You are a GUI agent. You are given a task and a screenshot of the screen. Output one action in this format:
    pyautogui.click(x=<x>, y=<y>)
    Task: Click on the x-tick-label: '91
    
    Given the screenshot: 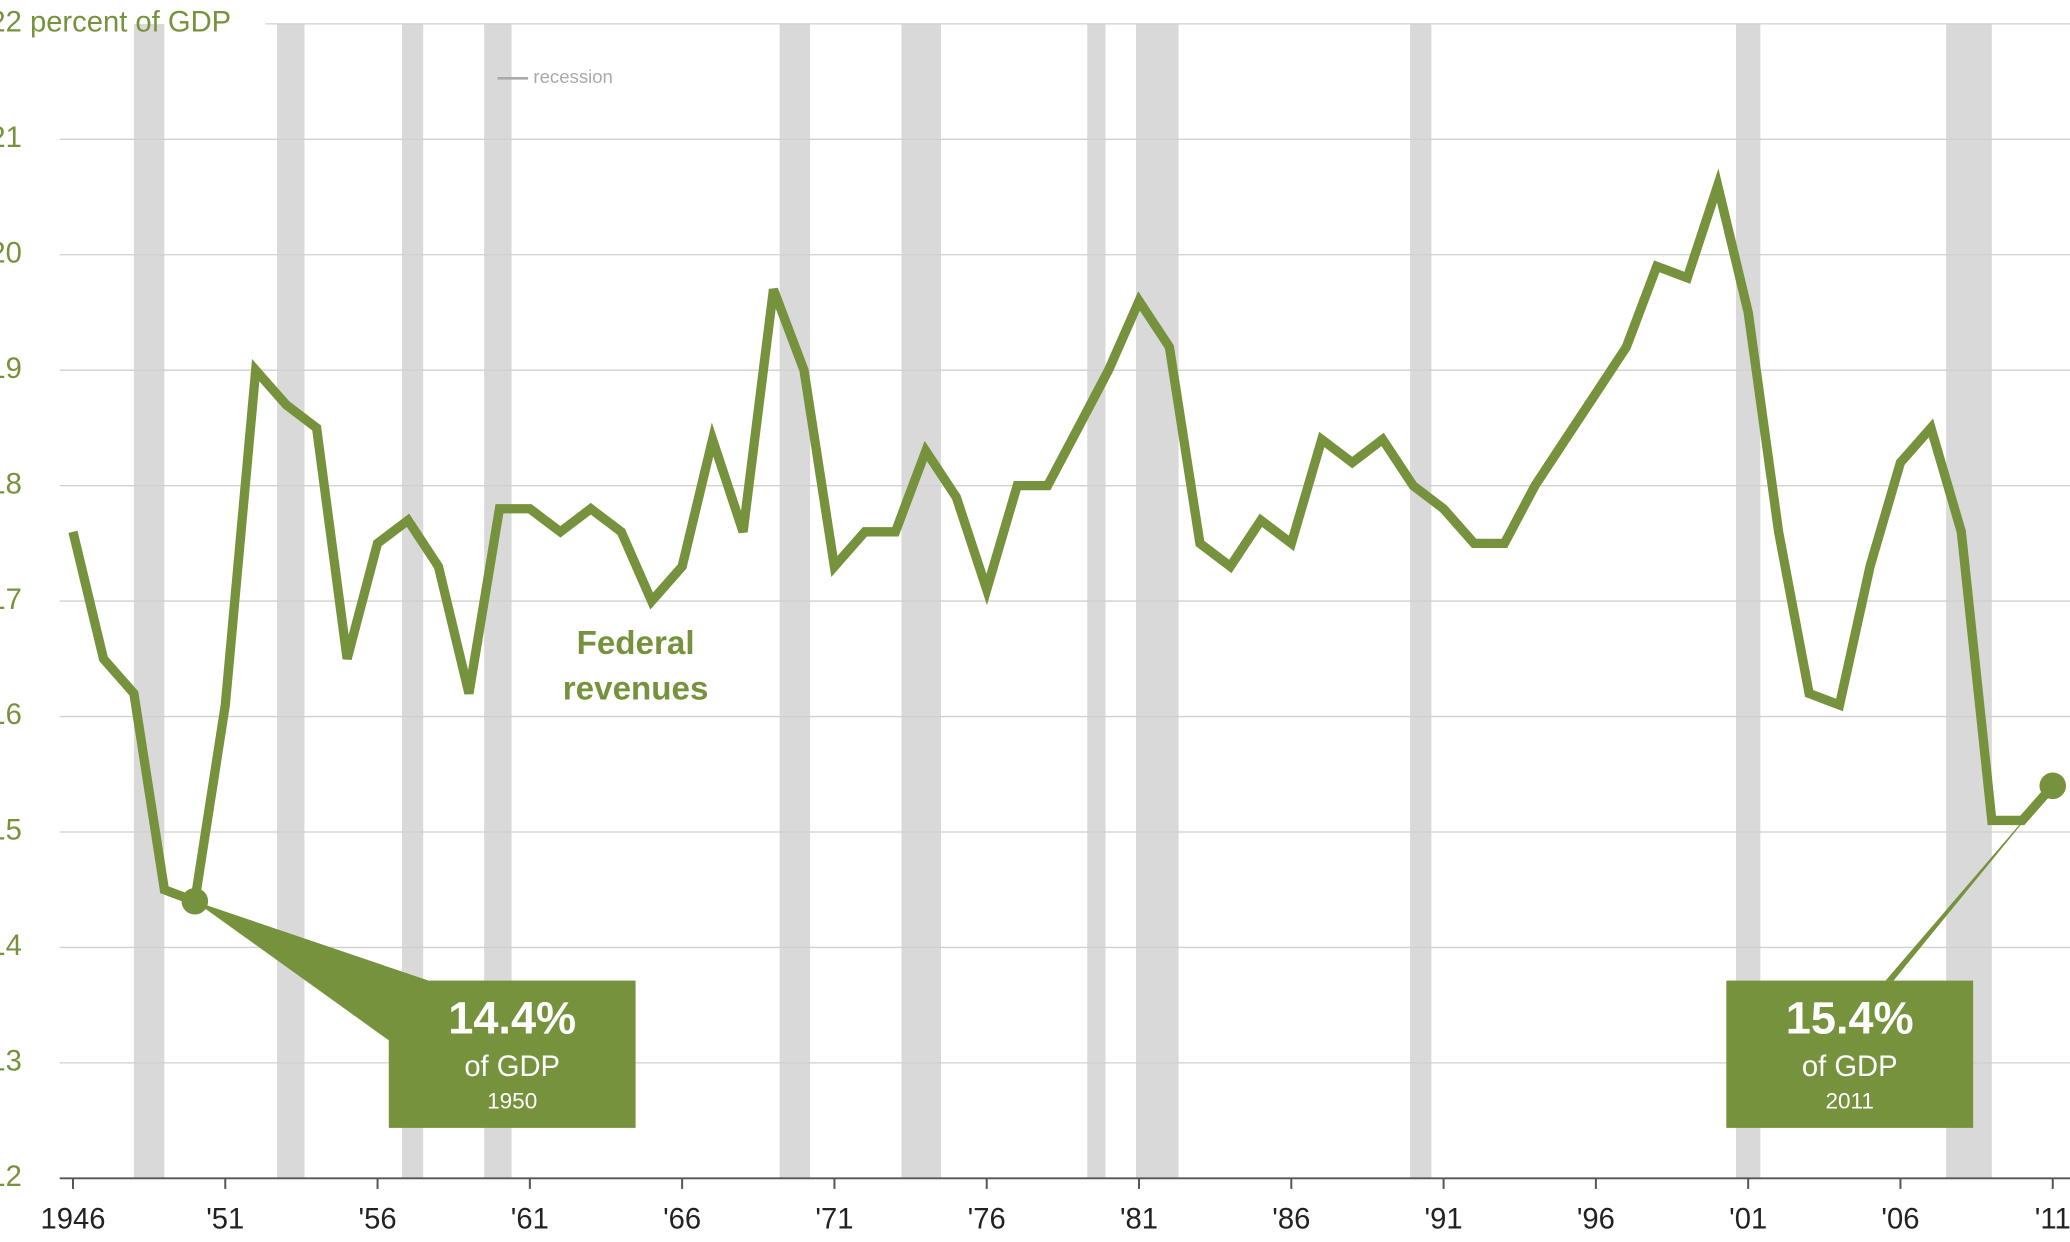 What is the action you would take?
    pyautogui.click(x=1444, y=1219)
    